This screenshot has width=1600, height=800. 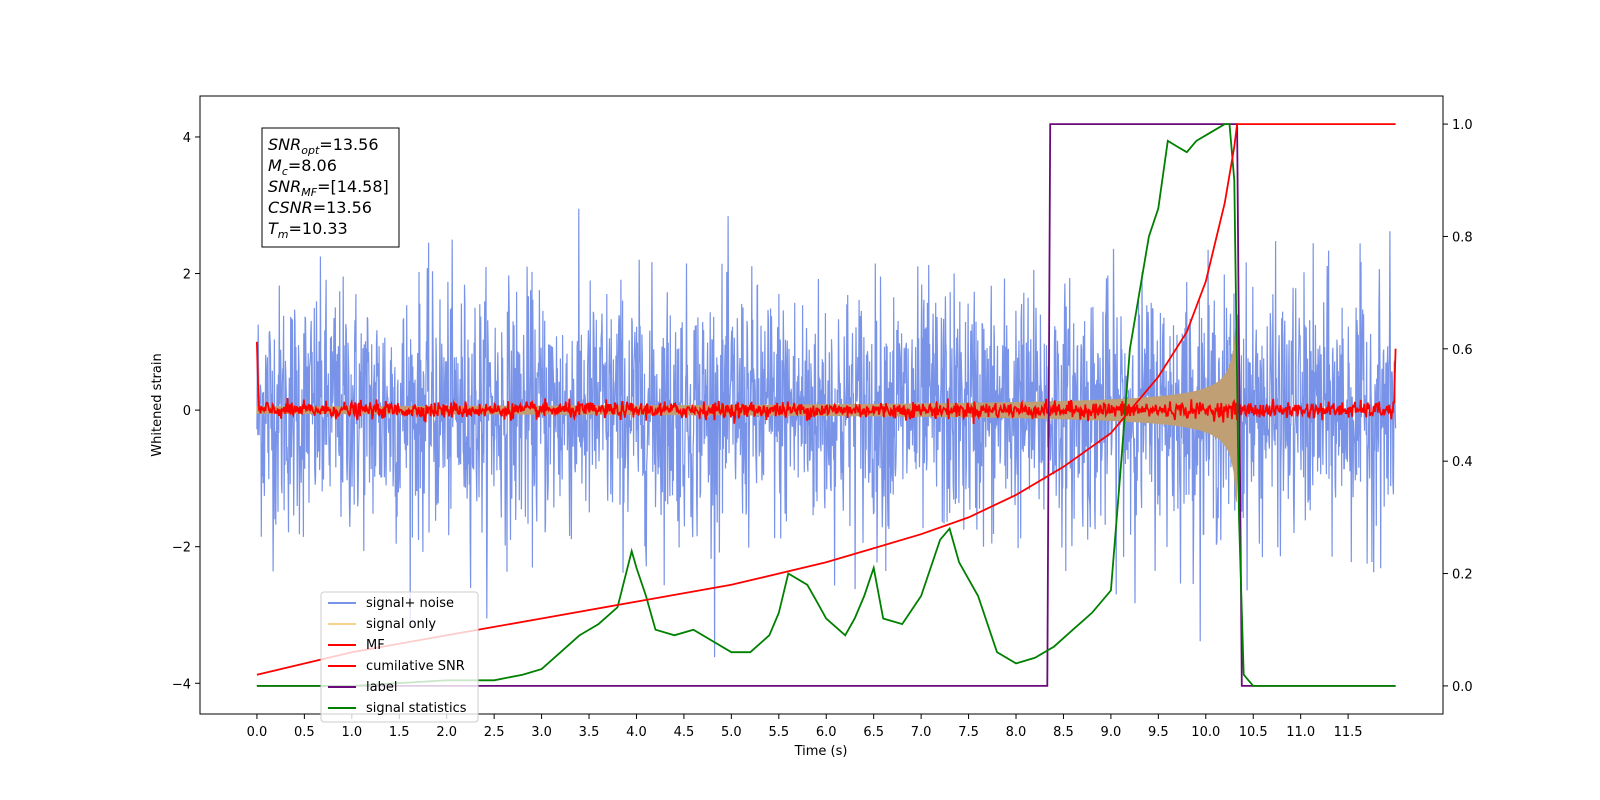 I want to click on info-line: Mc=8.06, so click(x=302, y=167).